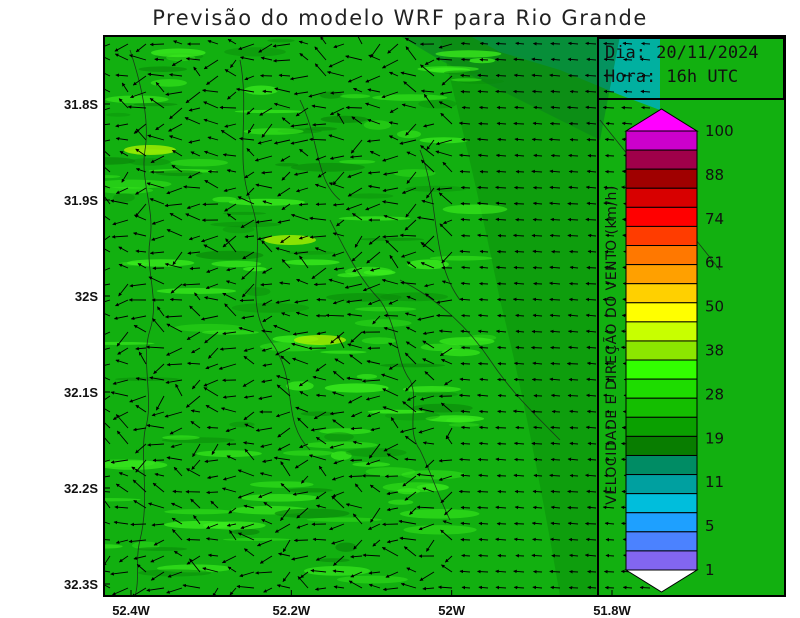 This screenshot has height=618, width=800. I want to click on colorbar-label: 11, so click(714, 482).